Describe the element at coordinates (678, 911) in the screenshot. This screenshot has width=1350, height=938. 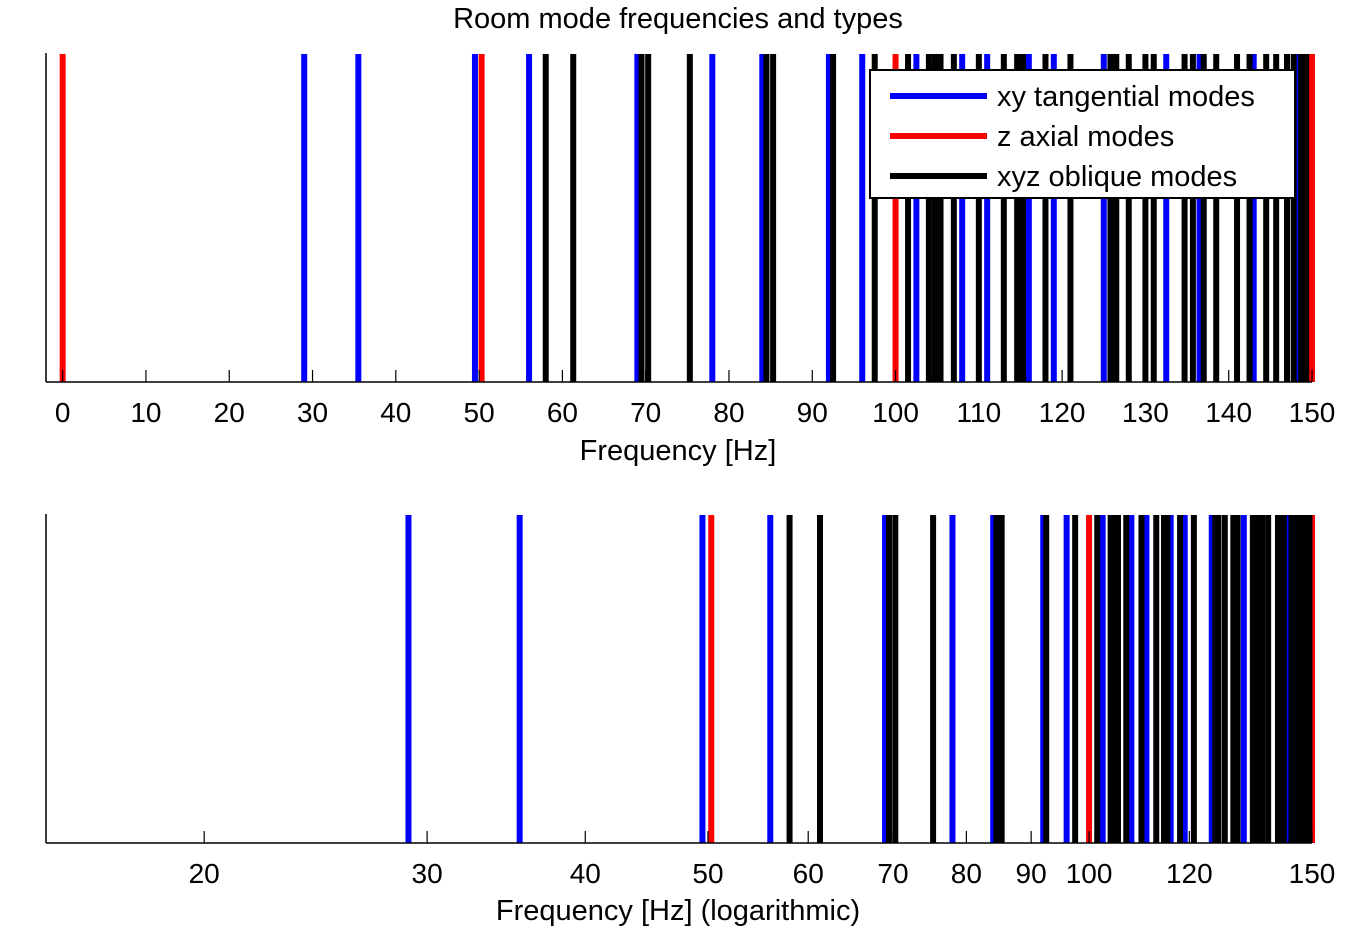
I see `log-x-axis-title: Frequency [Hz] (logarithmic)` at that location.